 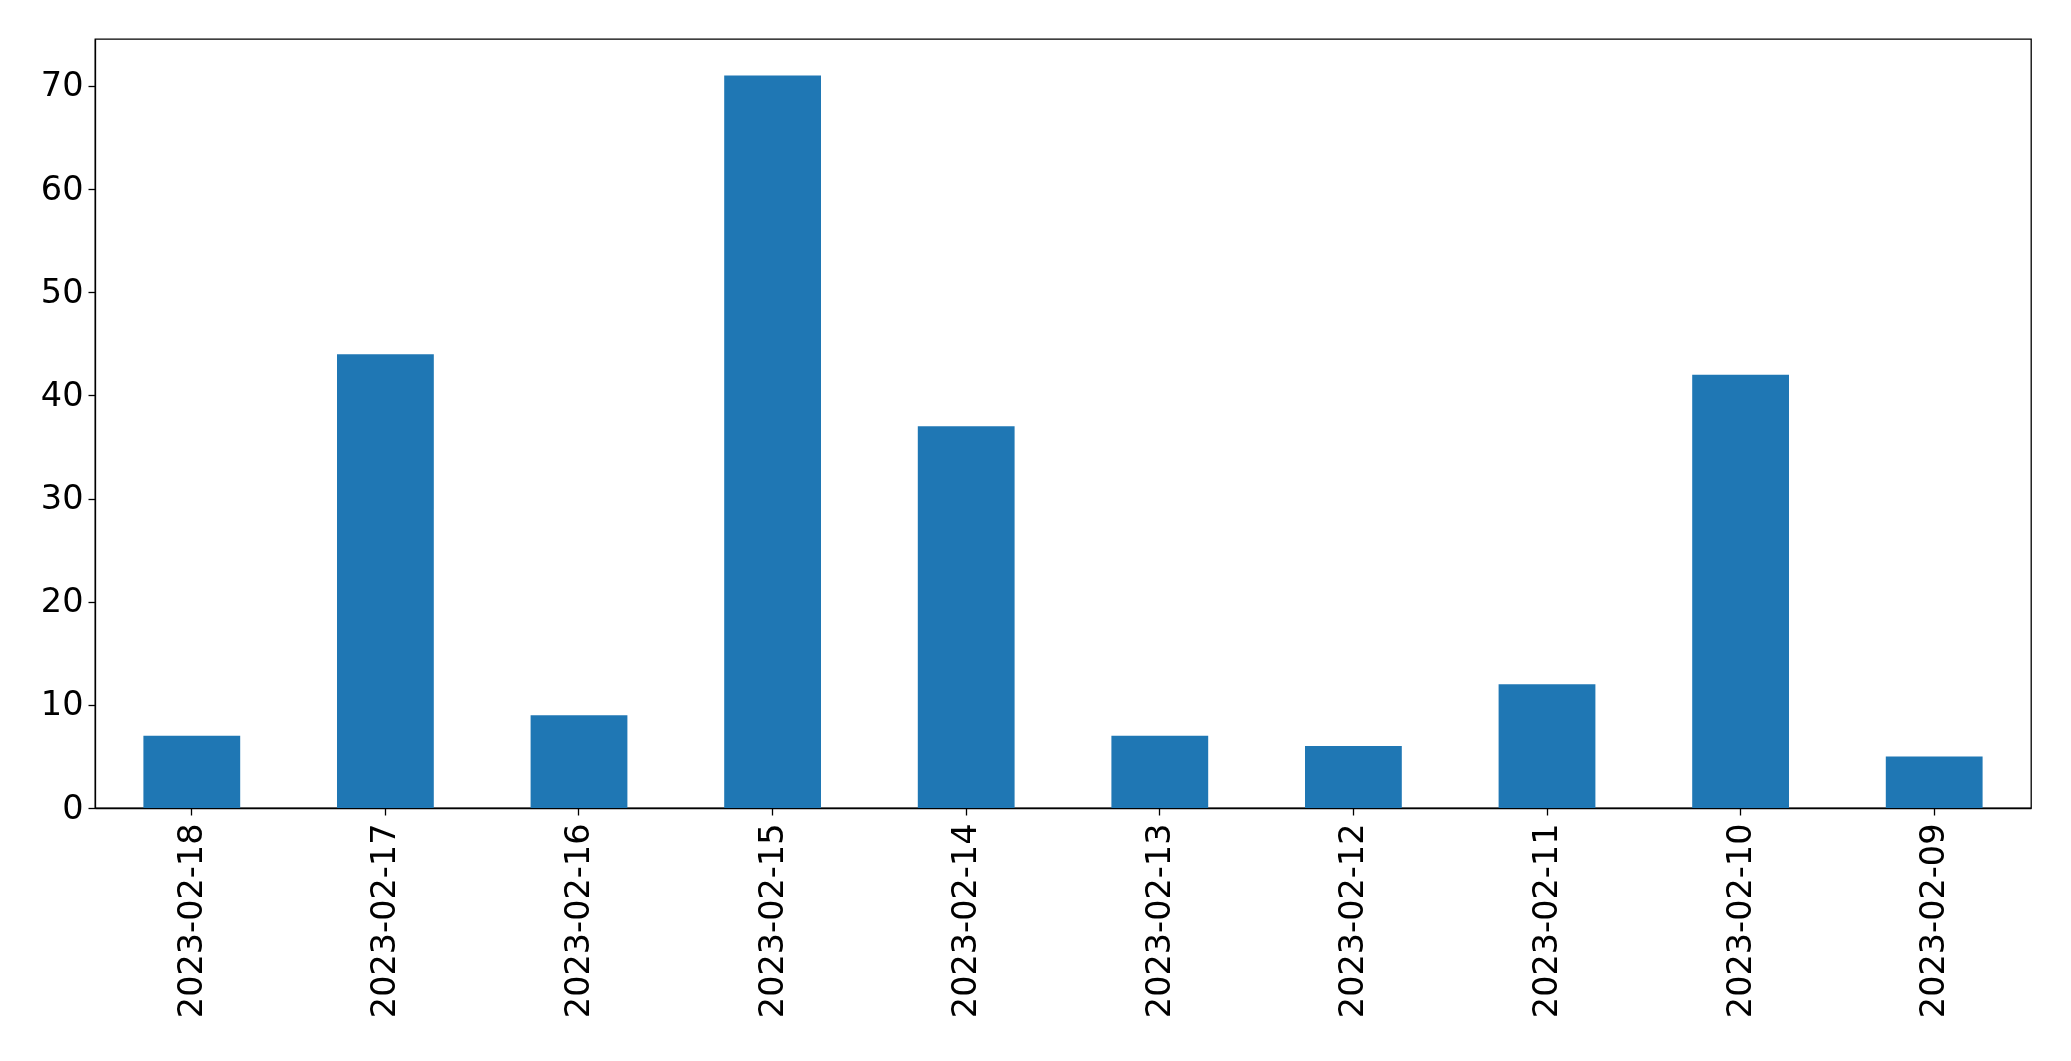 What do you see at coordinates (62, 85) in the screenshot?
I see `y-tick-label: 70` at bounding box center [62, 85].